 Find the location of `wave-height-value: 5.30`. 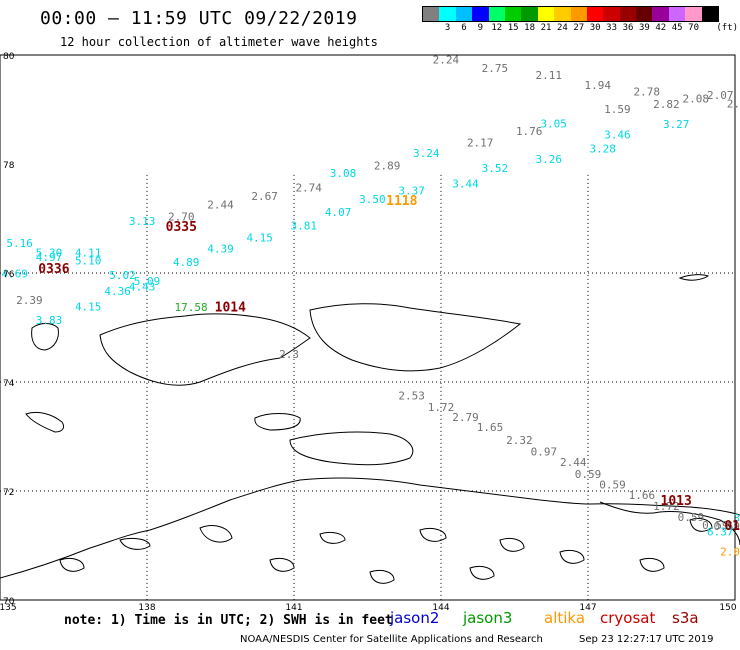

wave-height-value: 5.30 is located at coordinates (49, 253).